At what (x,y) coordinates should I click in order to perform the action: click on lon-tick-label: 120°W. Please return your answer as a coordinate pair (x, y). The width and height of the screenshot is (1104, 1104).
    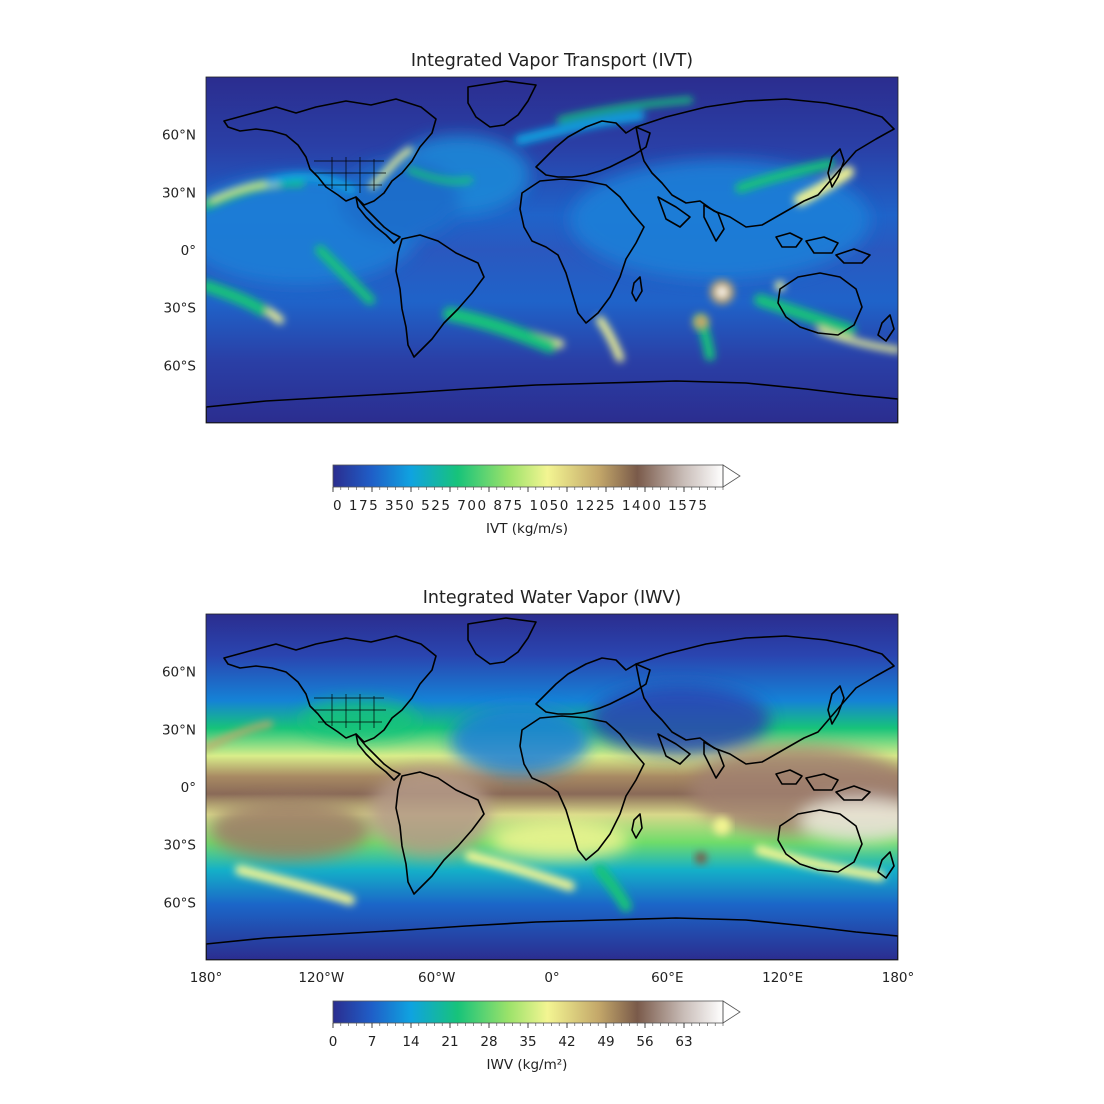
    Looking at the image, I should click on (321, 978).